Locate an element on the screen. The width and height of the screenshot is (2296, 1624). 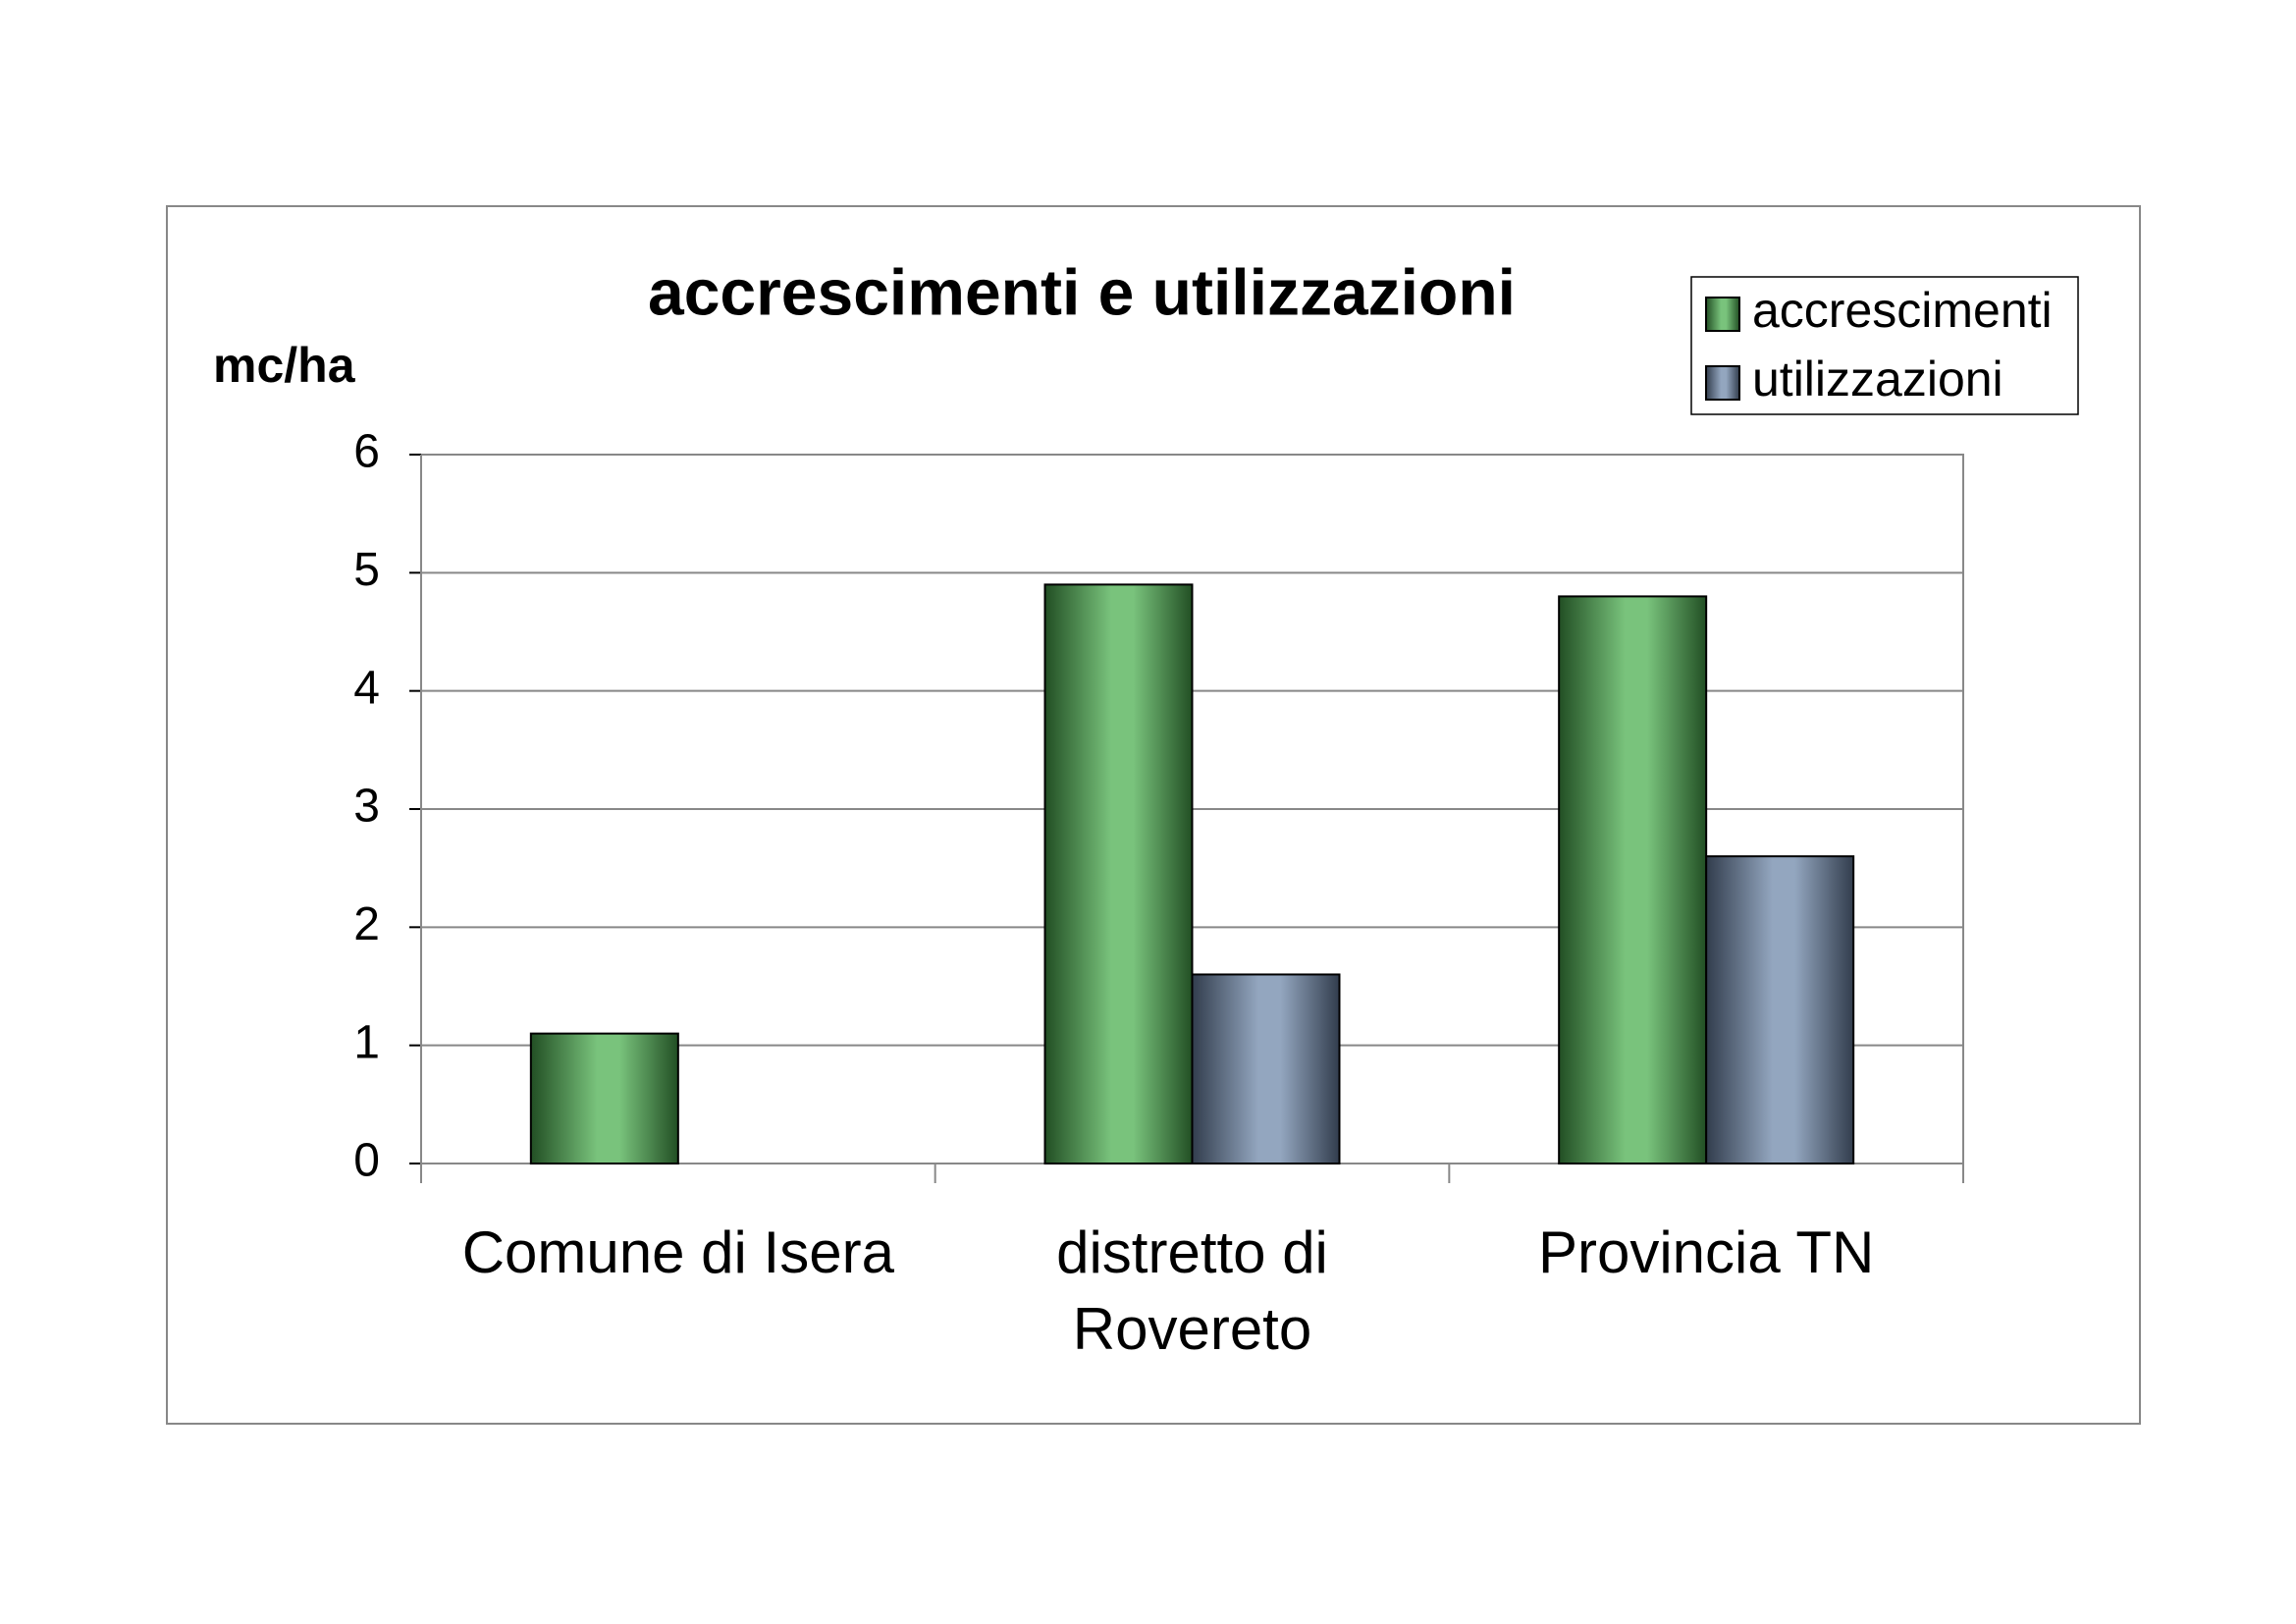
y-tick-label: 1 is located at coordinates (367, 1042).